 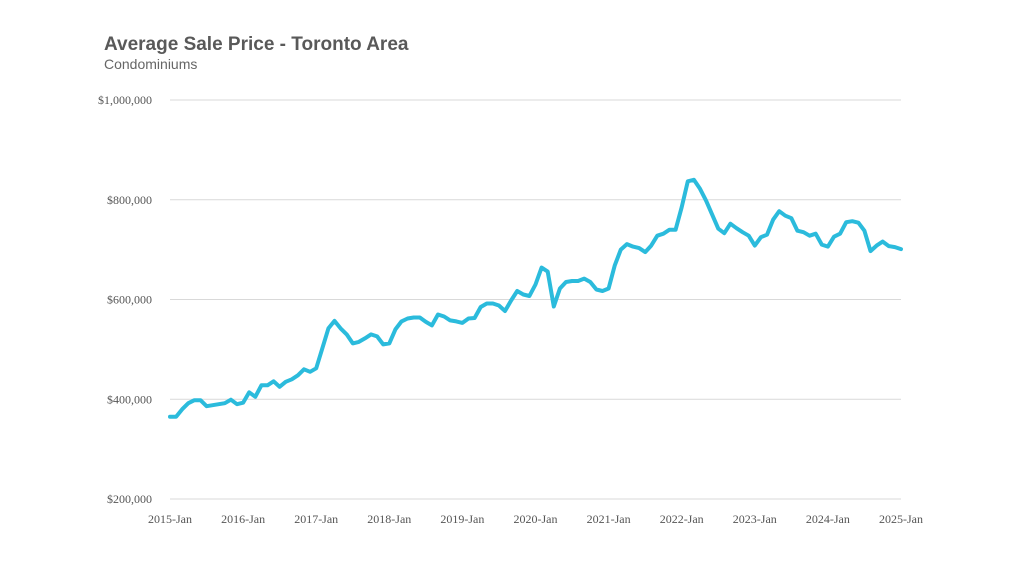 I want to click on x-tick-label: 2022-Jan, so click(x=682, y=519).